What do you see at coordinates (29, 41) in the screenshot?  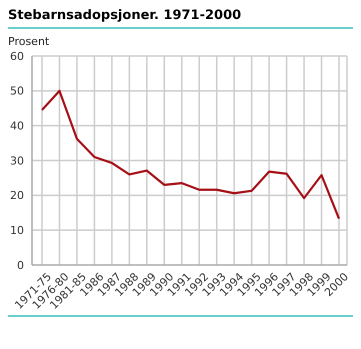 I see `y-axis-title: Prosent` at bounding box center [29, 41].